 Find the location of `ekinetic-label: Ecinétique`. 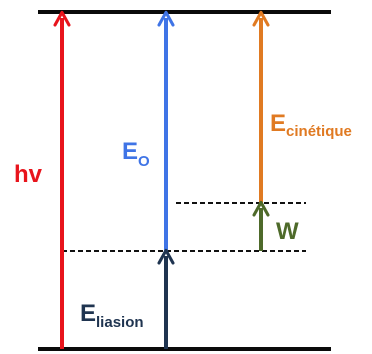

ekinetic-label: Ecinétique is located at coordinates (311, 125).